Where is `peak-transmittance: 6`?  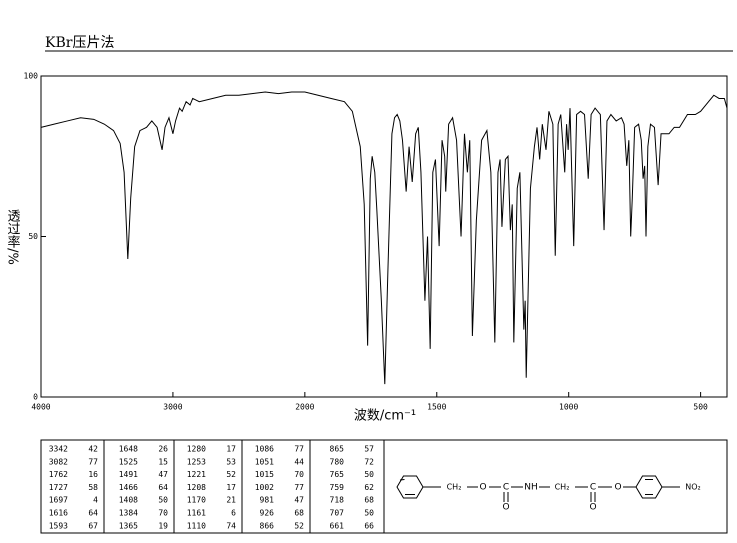
peak-transmittance: 6 is located at coordinates (233, 513).